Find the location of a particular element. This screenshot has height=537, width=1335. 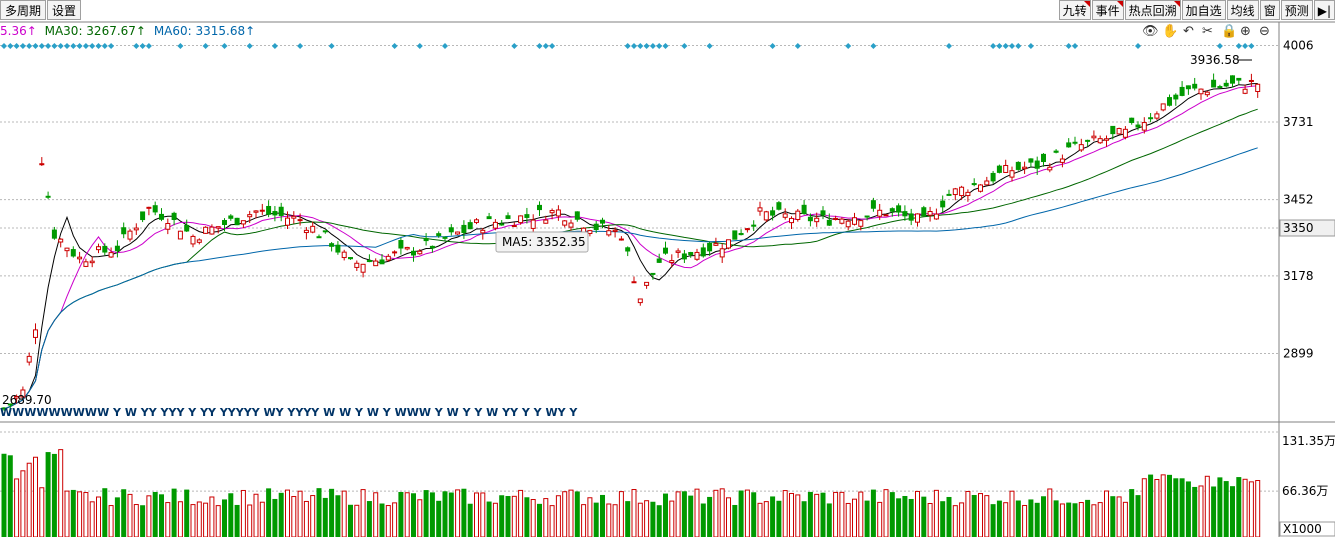

lock-icon: 🔒 is located at coordinates (1229, 31).